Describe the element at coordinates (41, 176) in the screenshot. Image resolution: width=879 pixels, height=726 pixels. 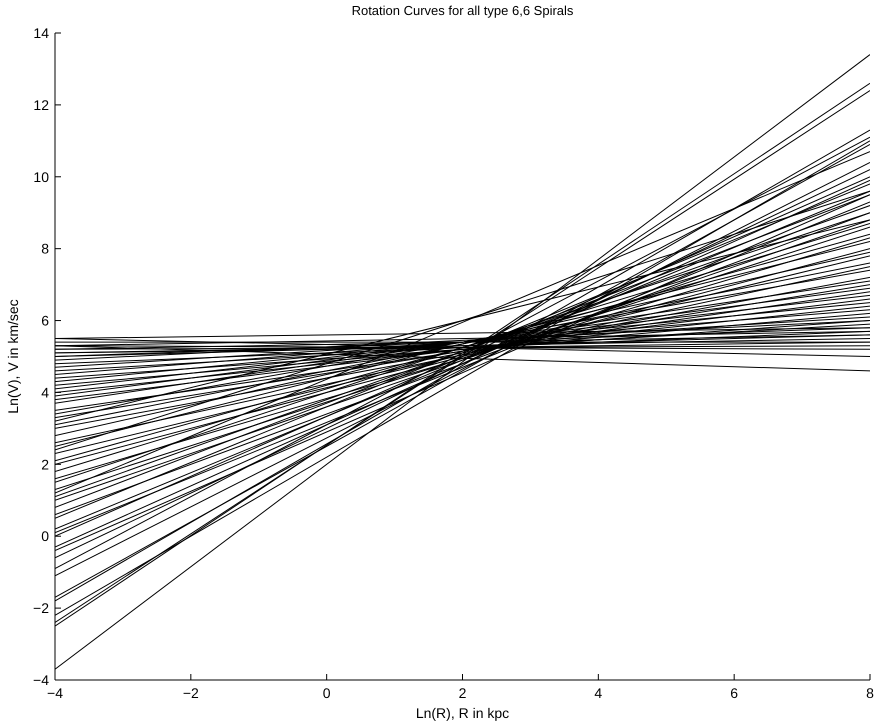
I see `y-tick-label: 10` at that location.